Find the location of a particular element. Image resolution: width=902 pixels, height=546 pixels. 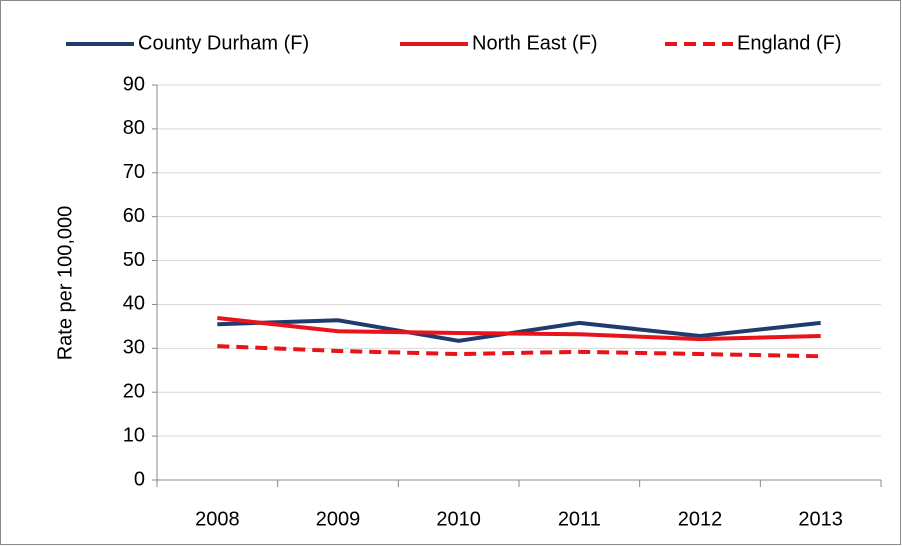

x-tick-label: 2012 is located at coordinates (700, 519).